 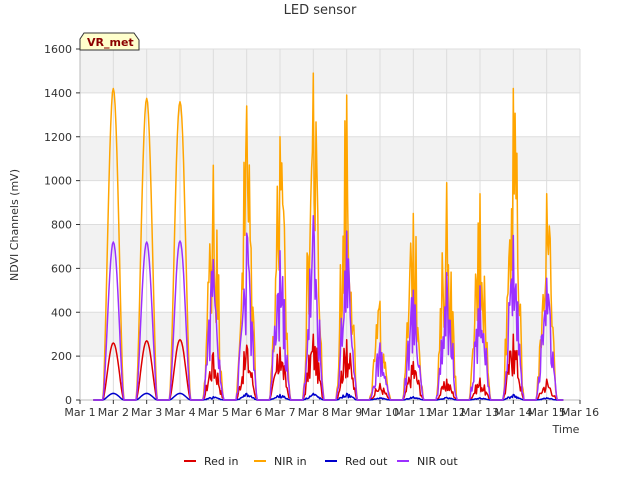 I want to click on y-tick-label: 1600, so click(x=58, y=49).